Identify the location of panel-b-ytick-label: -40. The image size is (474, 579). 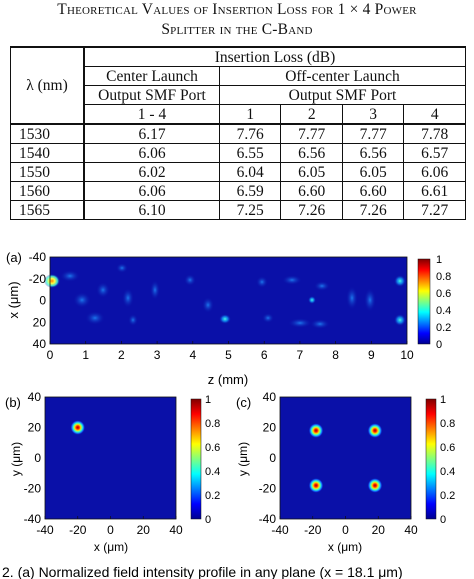
(33, 519).